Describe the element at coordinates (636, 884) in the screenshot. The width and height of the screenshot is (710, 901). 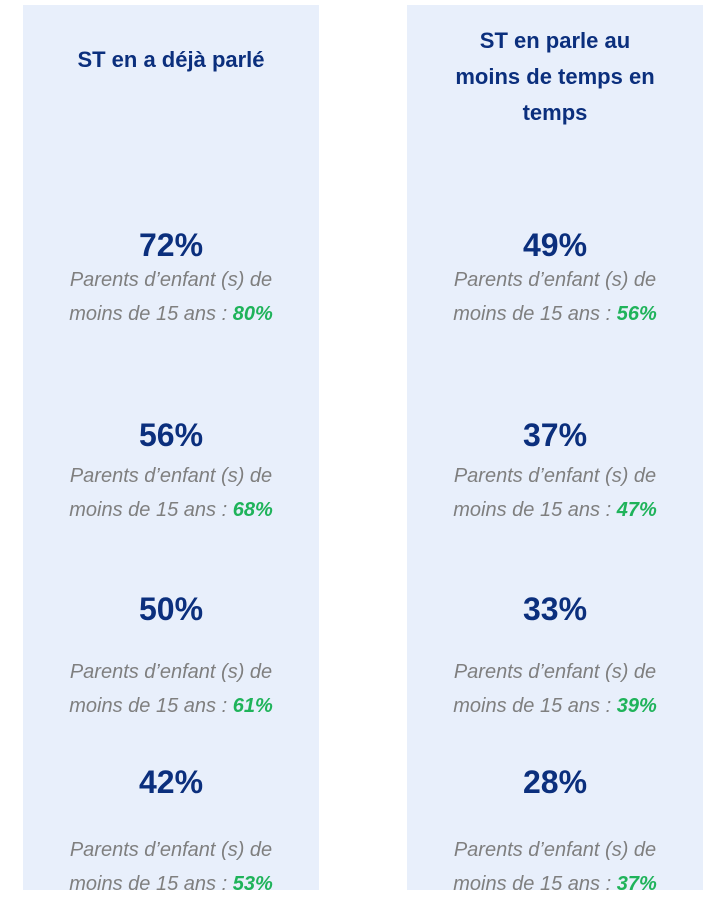
I see `highlight-value: 37%` at that location.